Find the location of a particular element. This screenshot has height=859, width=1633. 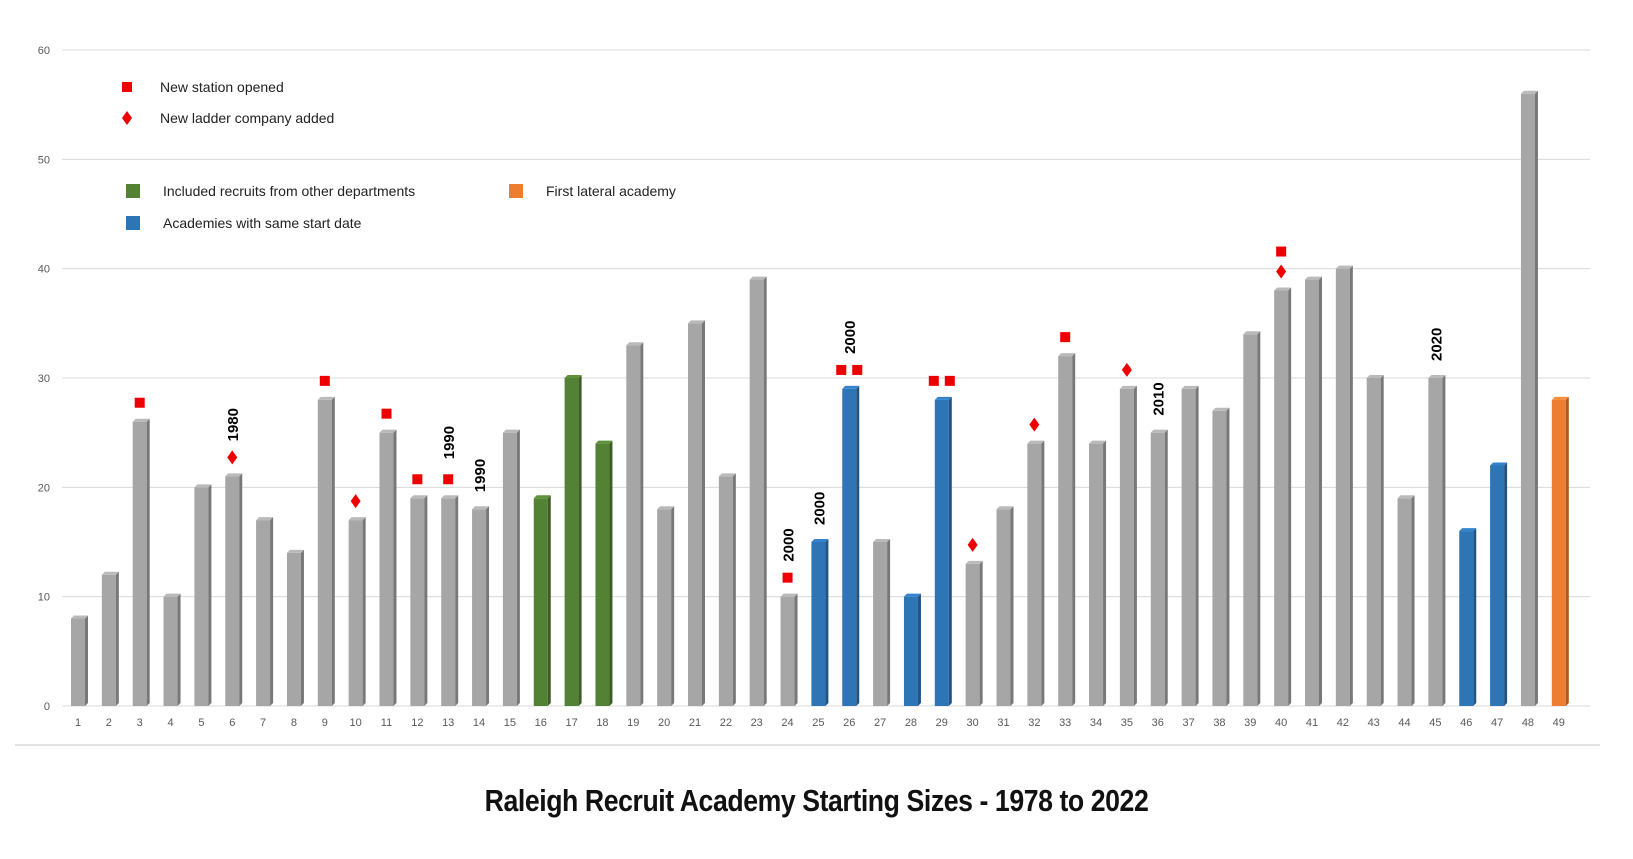

x-tick-label: 1 is located at coordinates (78, 723).